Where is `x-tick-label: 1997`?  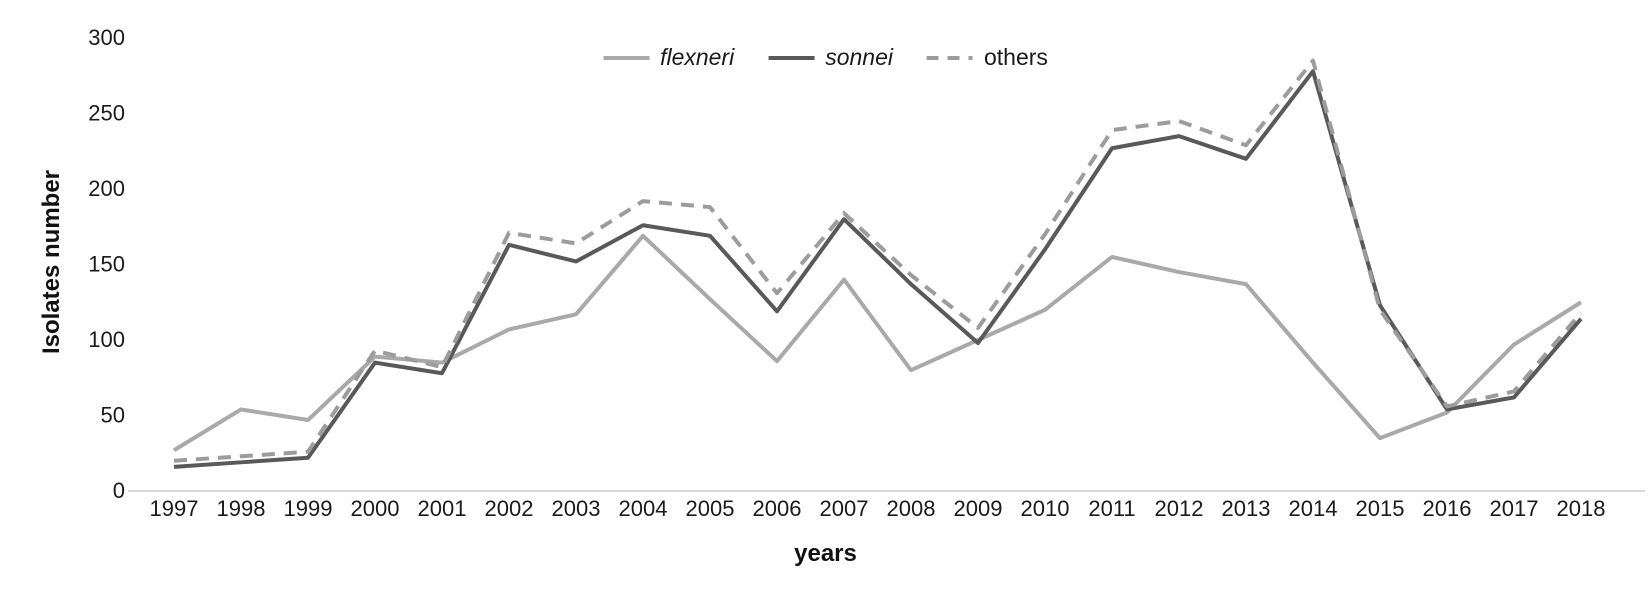
x-tick-label: 1997 is located at coordinates (174, 508).